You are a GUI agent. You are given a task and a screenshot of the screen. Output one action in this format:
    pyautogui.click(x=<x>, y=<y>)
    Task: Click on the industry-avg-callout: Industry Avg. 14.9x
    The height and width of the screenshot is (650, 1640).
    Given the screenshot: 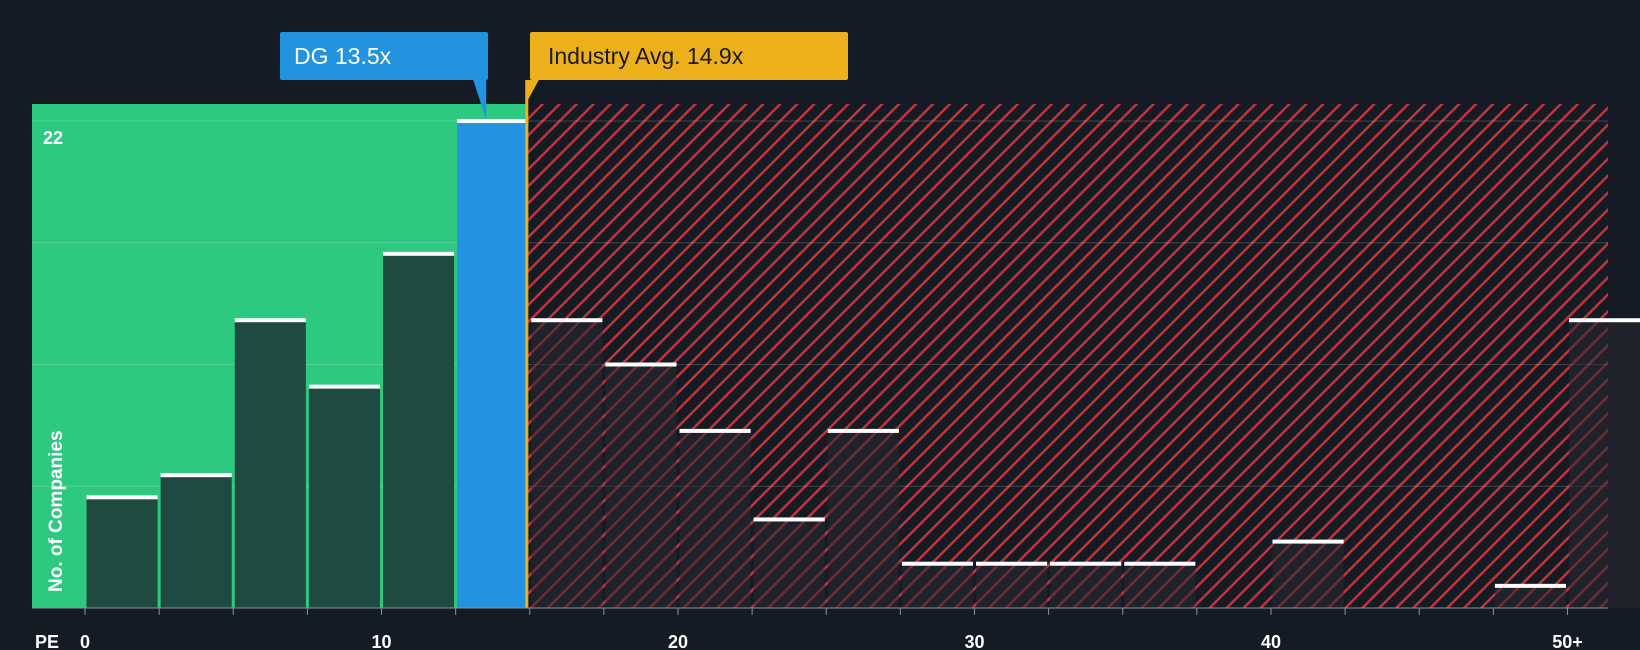 What is the action you would take?
    pyautogui.click(x=689, y=56)
    